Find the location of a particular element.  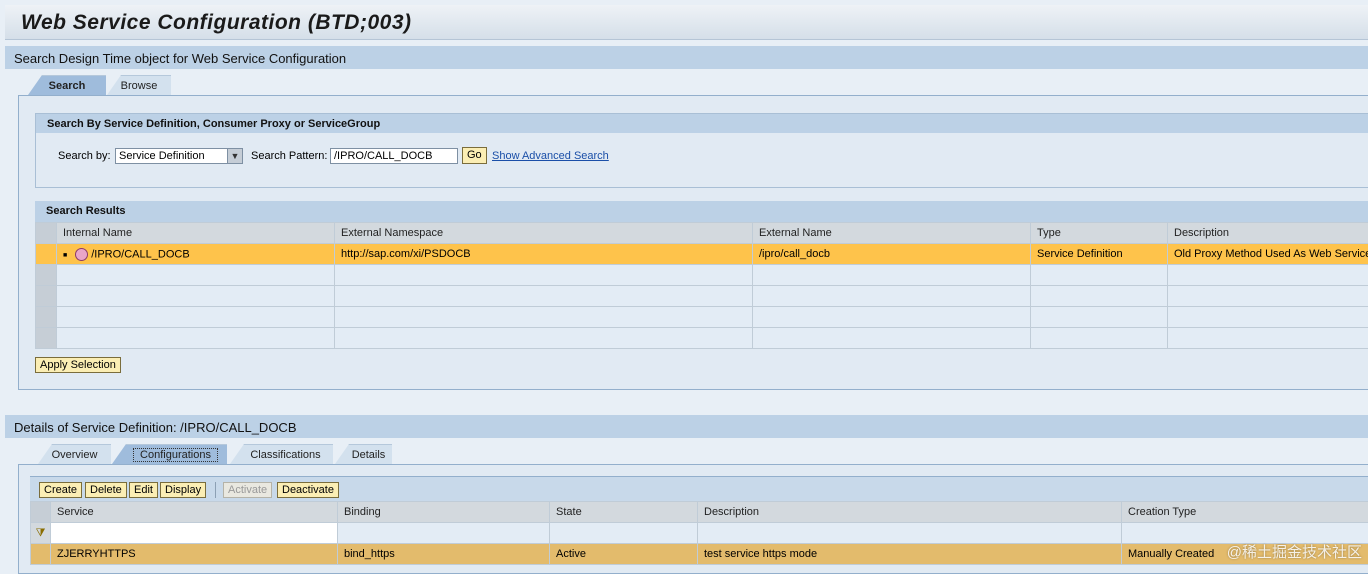

column-header: State is located at coordinates (624, 512).